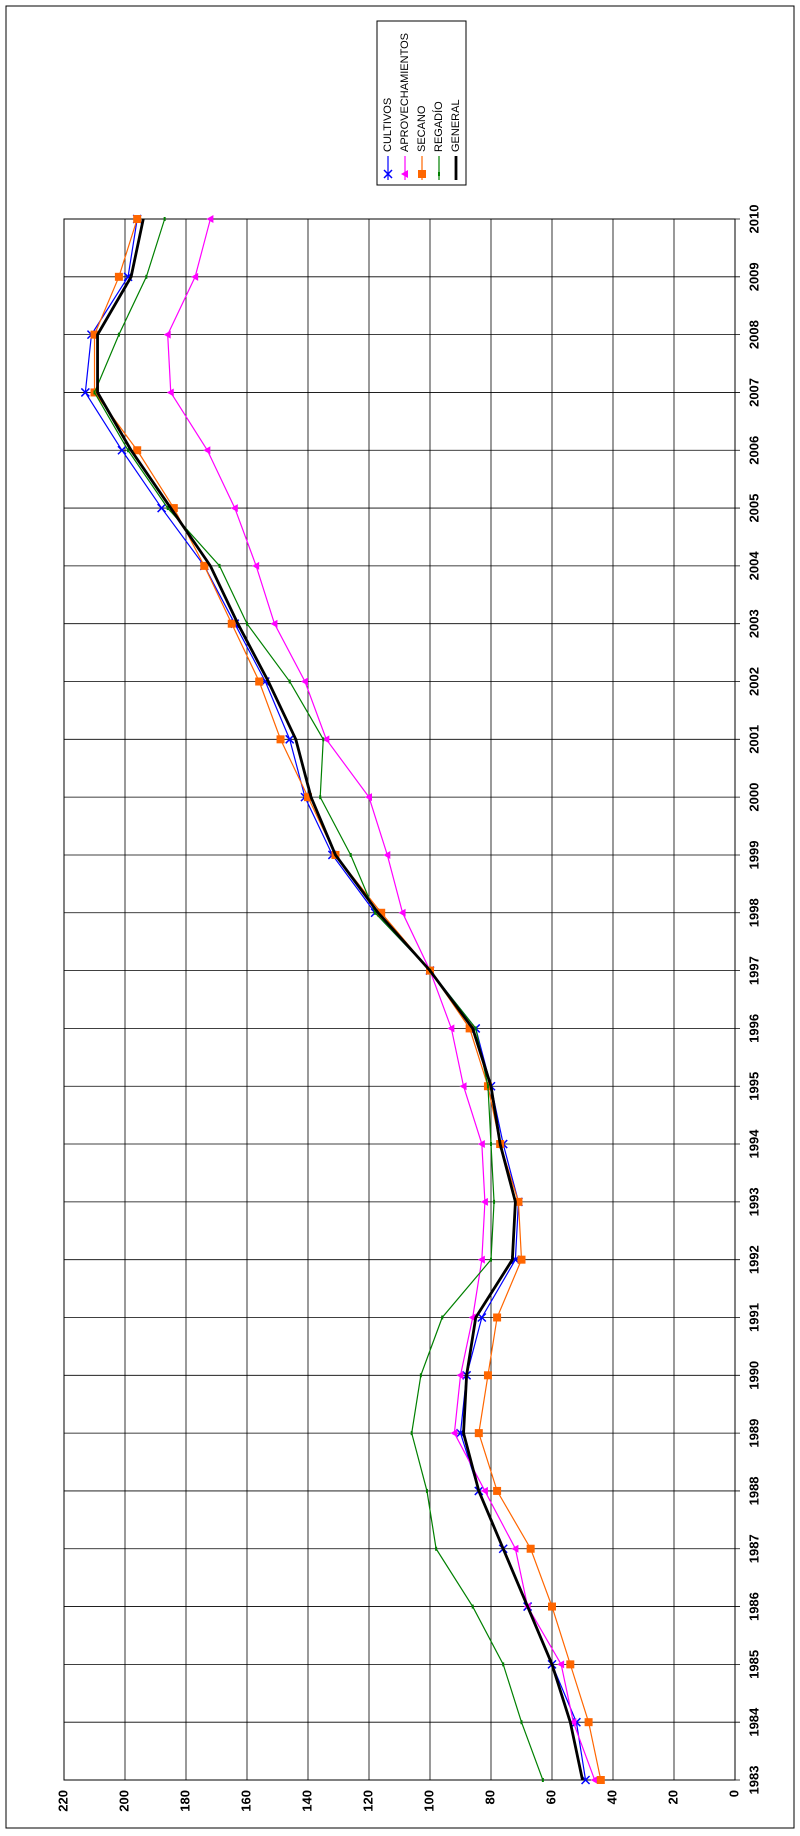  I want to click on x-tick-label: 1996, so click(753, 1028).